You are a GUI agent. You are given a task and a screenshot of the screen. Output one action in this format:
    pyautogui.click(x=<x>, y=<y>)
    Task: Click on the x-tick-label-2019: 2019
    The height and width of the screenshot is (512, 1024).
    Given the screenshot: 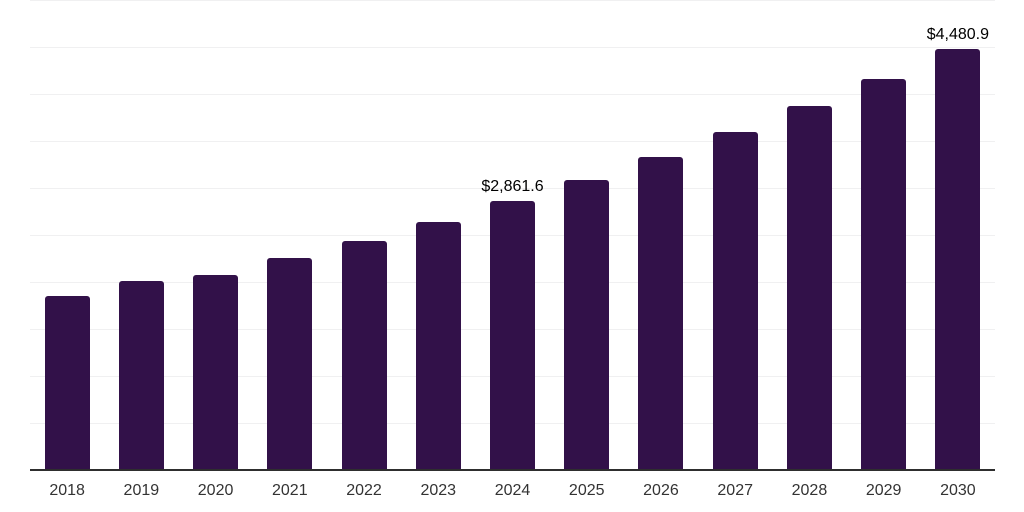 What is the action you would take?
    pyautogui.click(x=141, y=490)
    